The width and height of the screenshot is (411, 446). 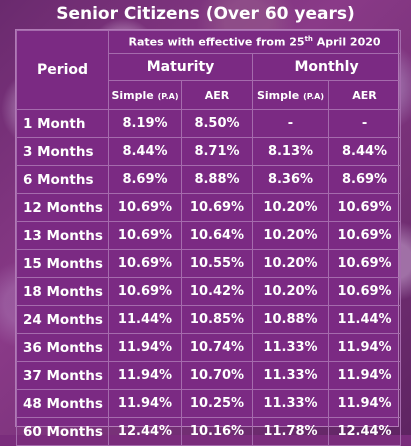 What do you see at coordinates (364, 123) in the screenshot?
I see `monthly-aer-cell: -` at bounding box center [364, 123].